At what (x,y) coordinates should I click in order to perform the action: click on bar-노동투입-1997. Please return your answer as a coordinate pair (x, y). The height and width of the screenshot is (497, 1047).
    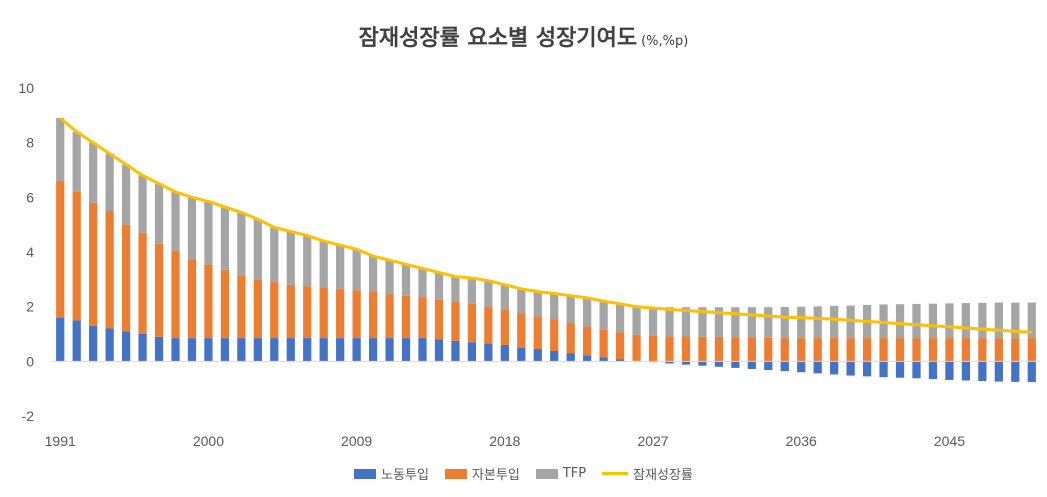
    Looking at the image, I should click on (159, 349).